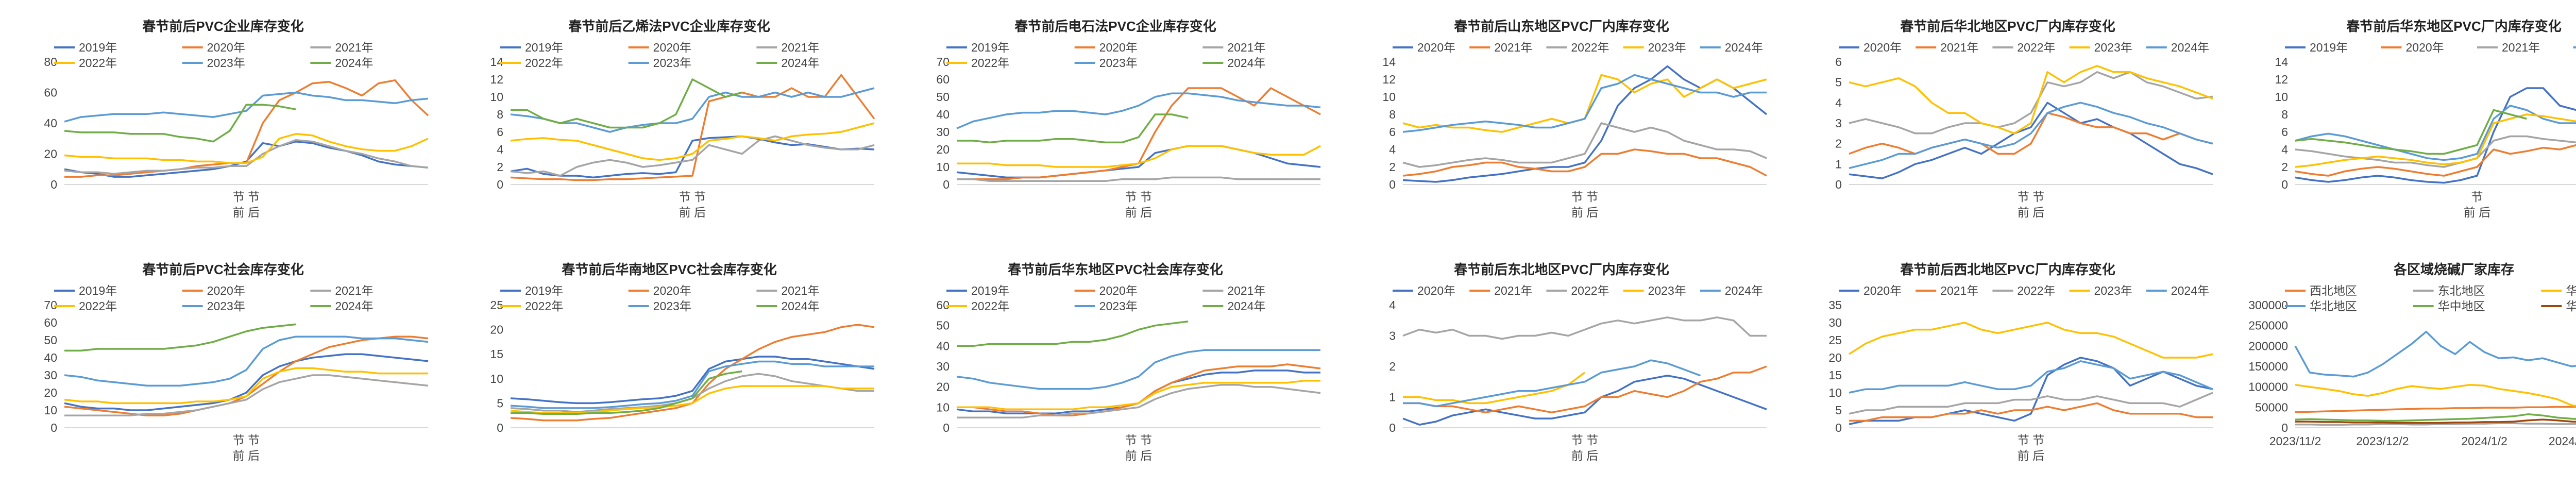 The image size is (2576, 487). Describe the element at coordinates (2268, 345) in the screenshot. I see `y-tick-label: 200000` at that location.